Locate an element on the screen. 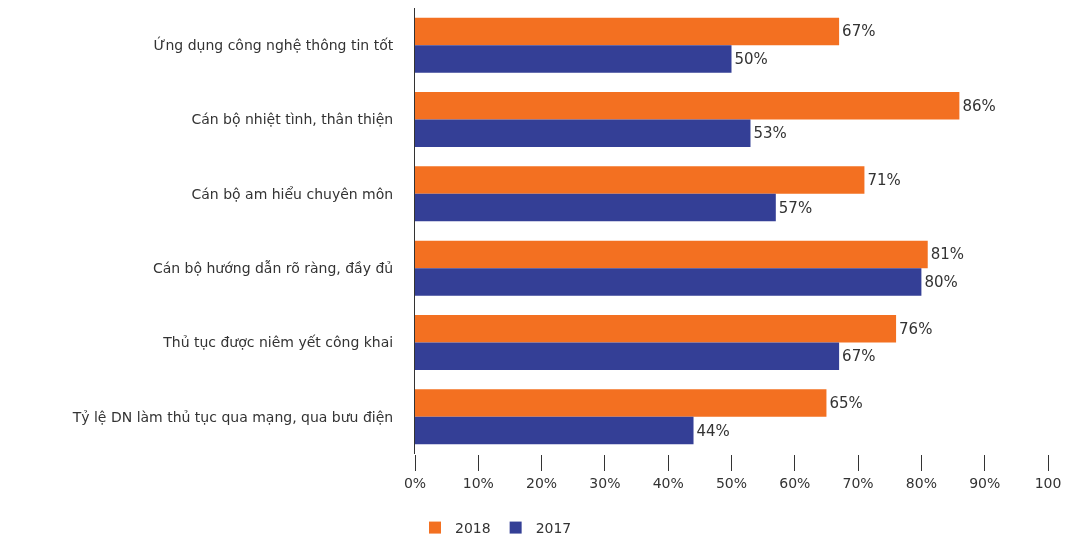 This screenshot has height=552, width=1070. x-tick-label: 90% is located at coordinates (985, 482).